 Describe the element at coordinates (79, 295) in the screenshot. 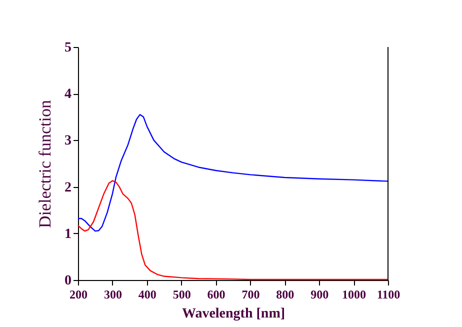

I see `x-tick-label: 200` at that location.